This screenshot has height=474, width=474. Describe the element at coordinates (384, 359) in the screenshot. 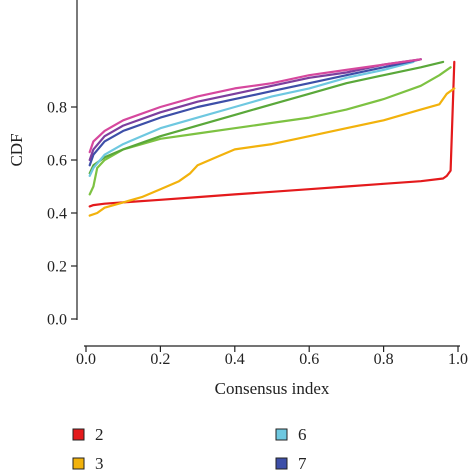

I see `x-tick-label: 0.8` at that location.